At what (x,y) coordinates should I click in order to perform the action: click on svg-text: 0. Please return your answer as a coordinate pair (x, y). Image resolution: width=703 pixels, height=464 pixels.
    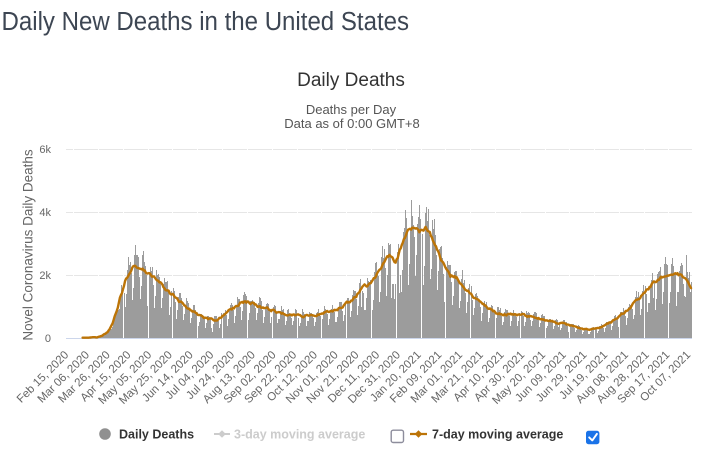
    Looking at the image, I should click on (48, 339).